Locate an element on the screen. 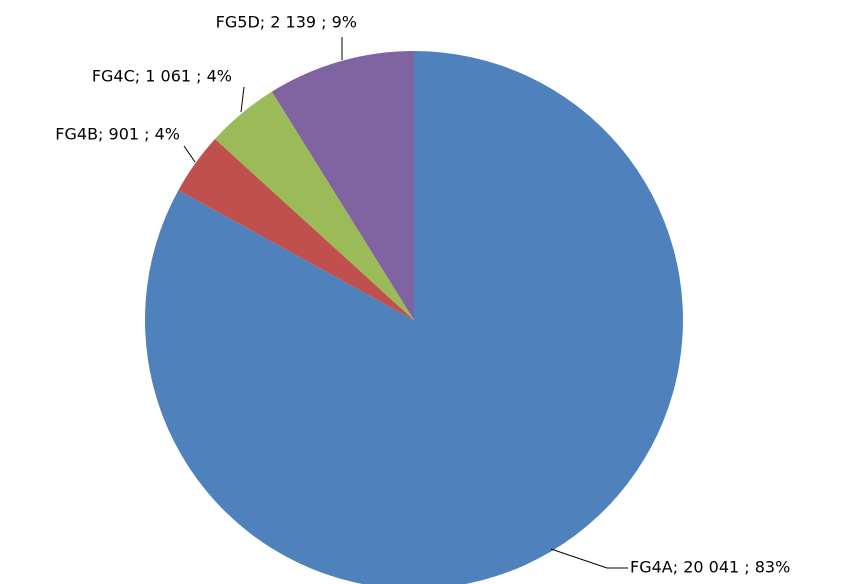  data-label: FG4B; 901 ; 4% is located at coordinates (117, 134).